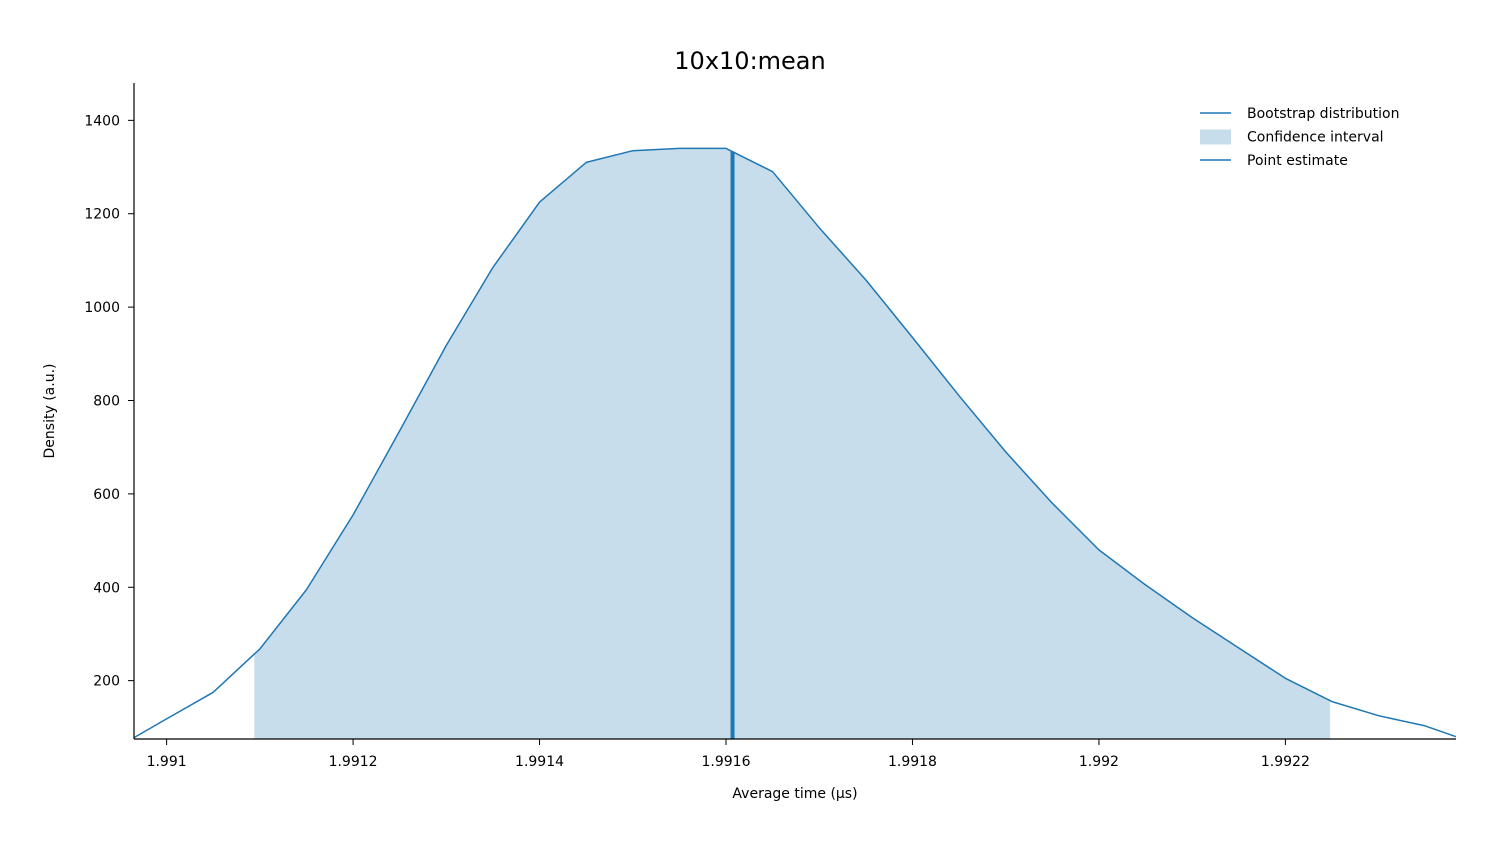 The width and height of the screenshot is (1500, 844). What do you see at coordinates (1297, 161) in the screenshot?
I see `legend-label-point-estimate: Point estimate` at bounding box center [1297, 161].